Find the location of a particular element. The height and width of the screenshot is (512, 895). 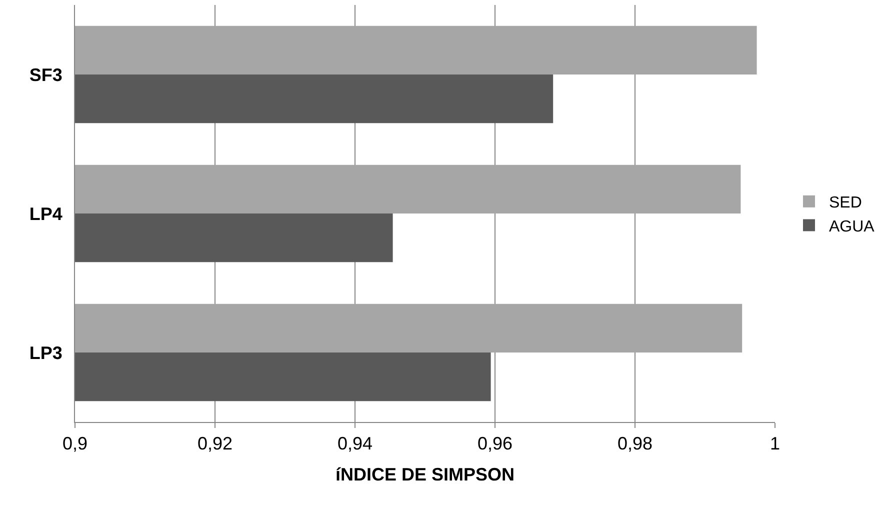

x-tick-label: 0,96 is located at coordinates (495, 444).